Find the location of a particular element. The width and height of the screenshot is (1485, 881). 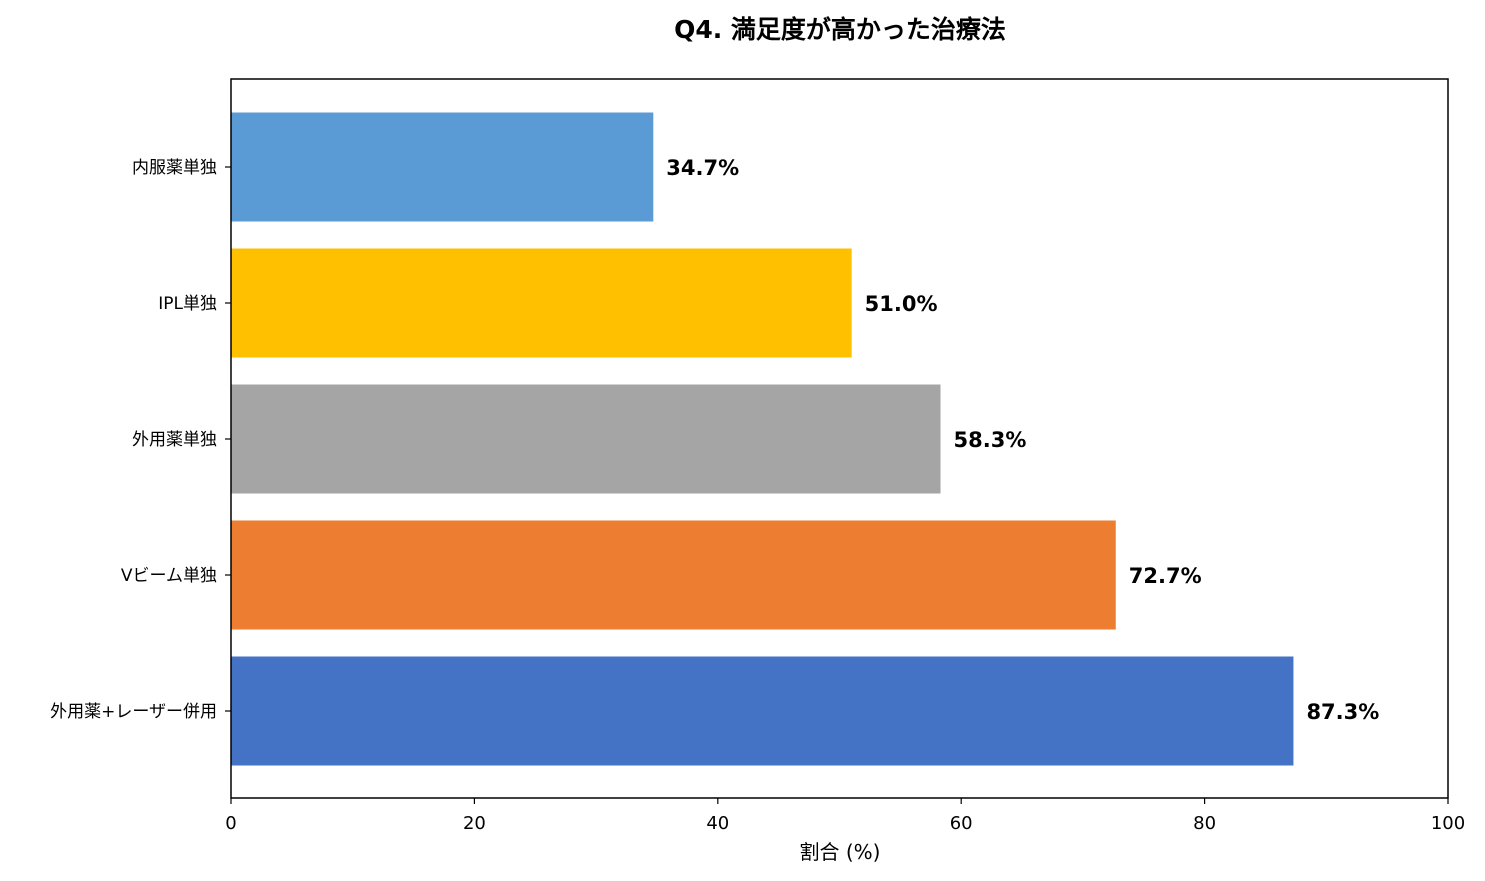

y-tick-label: IPL単独 is located at coordinates (187, 304).